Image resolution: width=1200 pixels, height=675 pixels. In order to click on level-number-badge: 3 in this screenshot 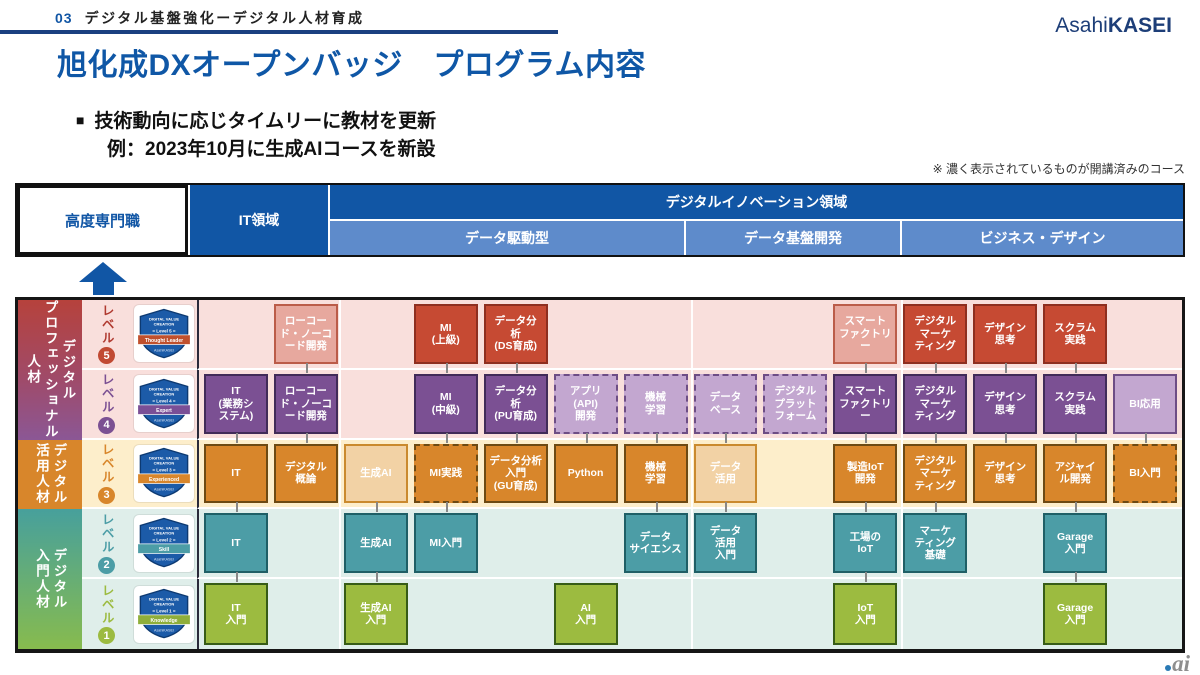, I will do `click(106, 495)`.